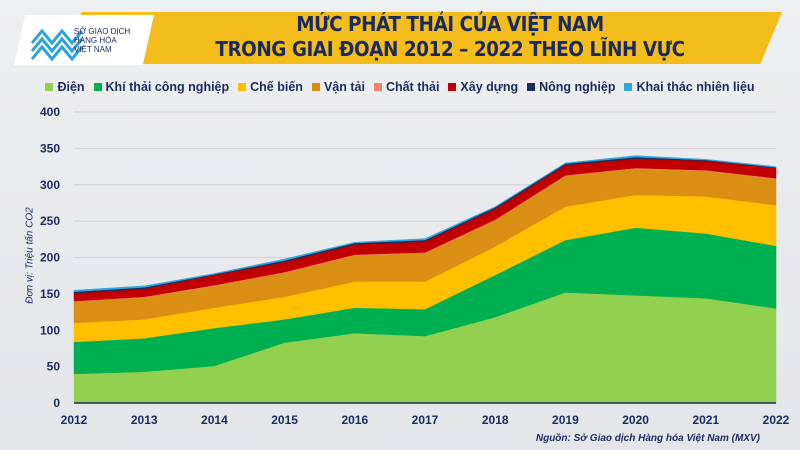 This screenshot has width=800, height=450. What do you see at coordinates (144, 420) in the screenshot?
I see `x-tick-label: 2013` at bounding box center [144, 420].